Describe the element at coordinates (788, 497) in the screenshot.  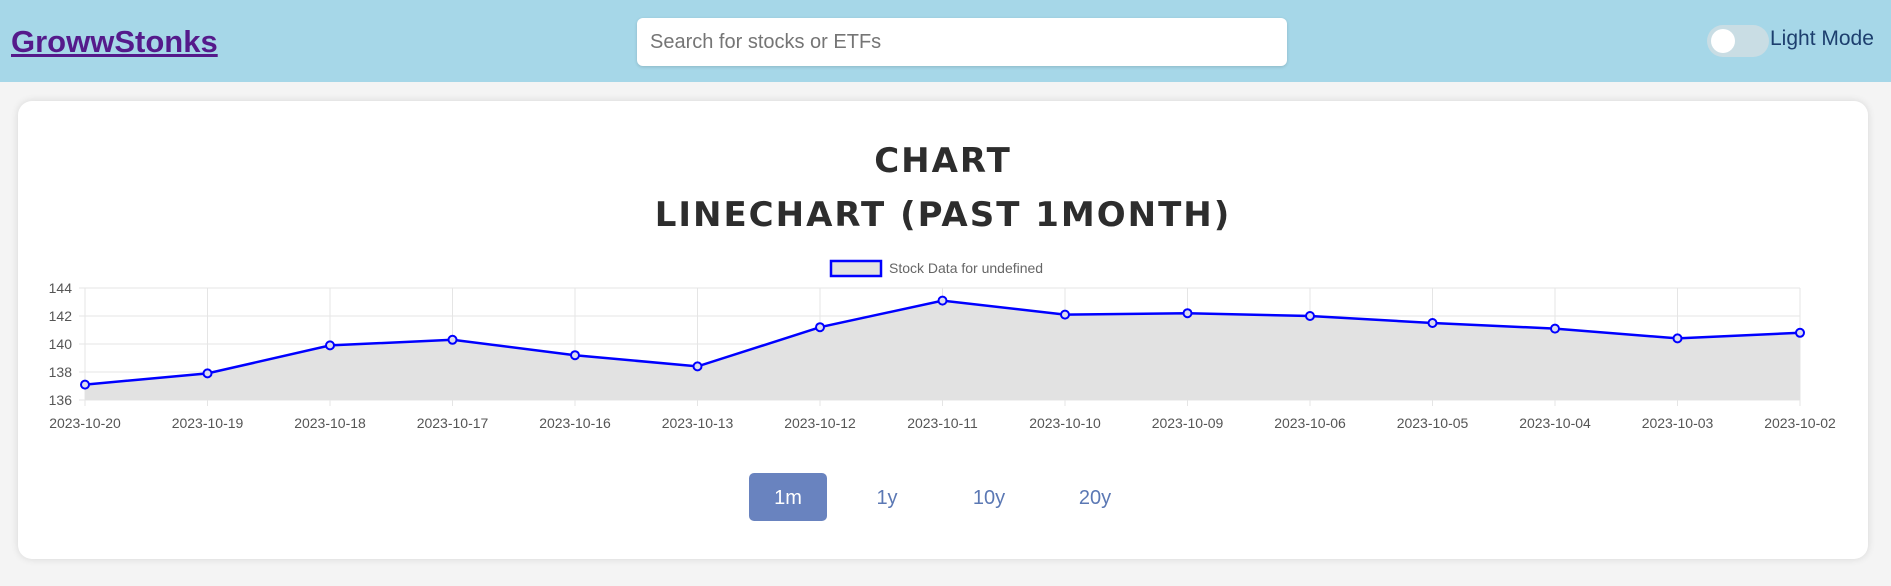
I see `range-button-1m: 1m` at that location.